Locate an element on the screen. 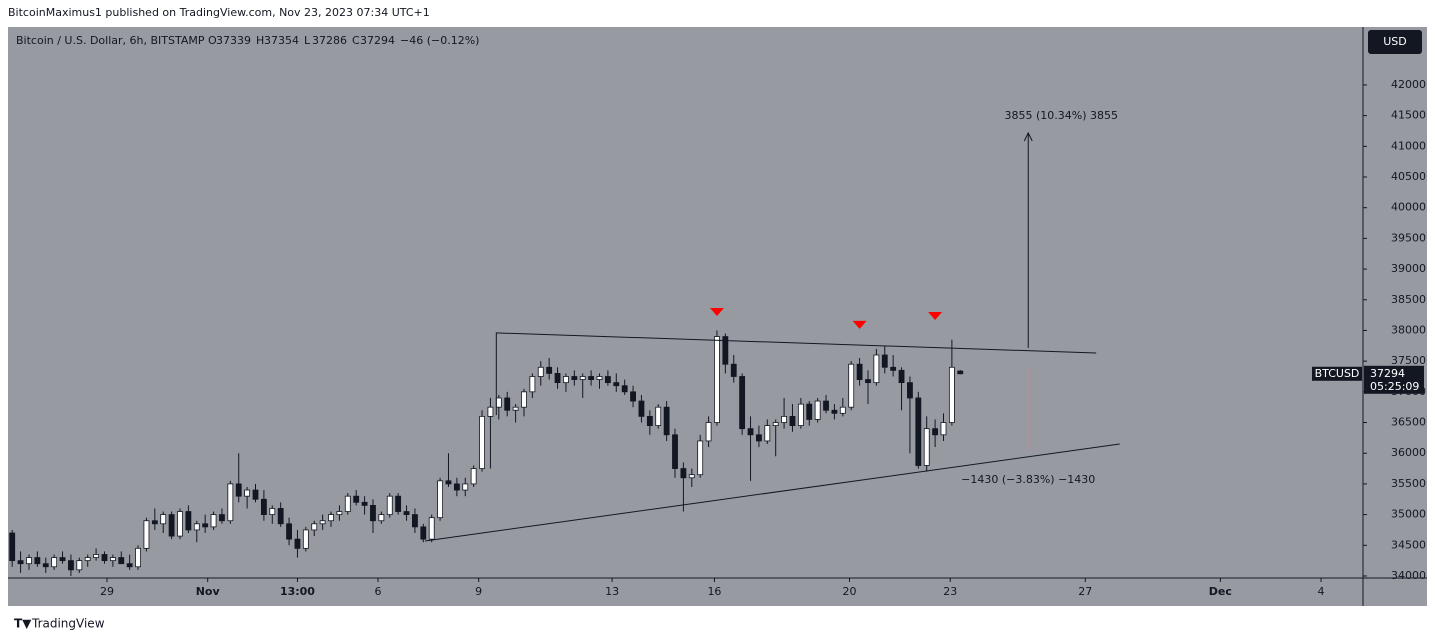 This screenshot has width=1435, height=638. footer-brand: TradingView is located at coordinates (68, 624).